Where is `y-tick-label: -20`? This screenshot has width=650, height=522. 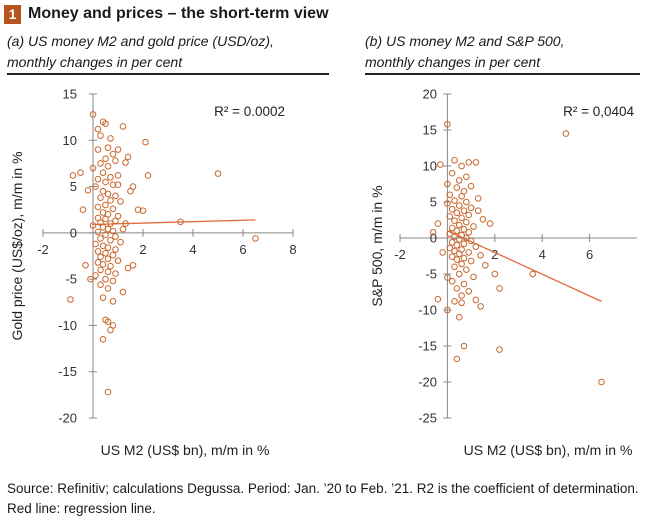
y-tick-label: -20 is located at coordinates (427, 382).